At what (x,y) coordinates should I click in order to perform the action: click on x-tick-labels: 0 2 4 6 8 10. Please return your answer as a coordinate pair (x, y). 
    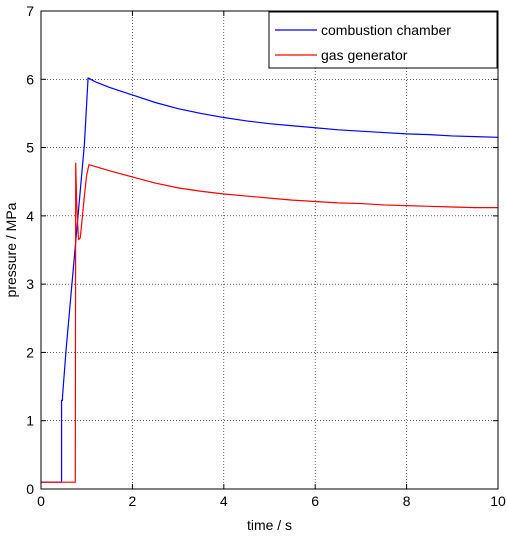
    Looking at the image, I should click on (271, 501).